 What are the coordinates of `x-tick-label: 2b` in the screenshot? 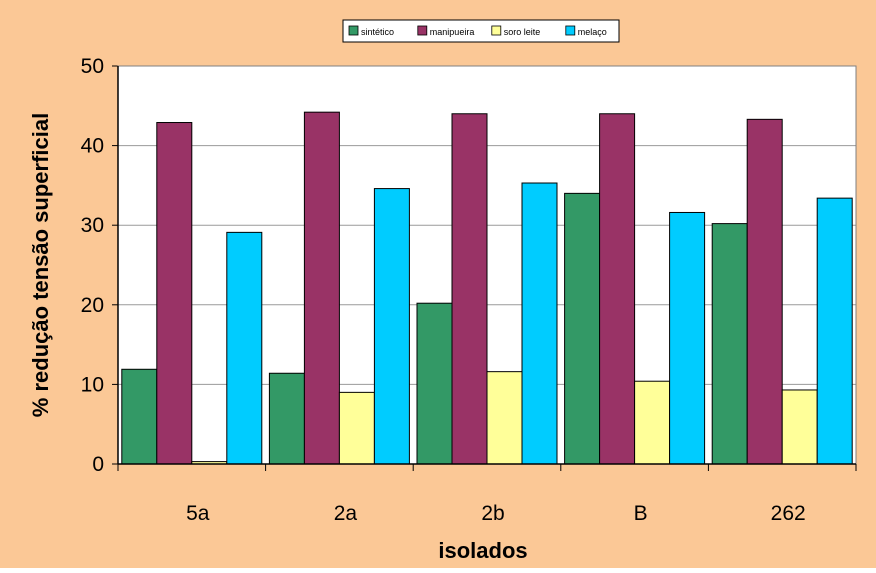 It's located at (492, 513).